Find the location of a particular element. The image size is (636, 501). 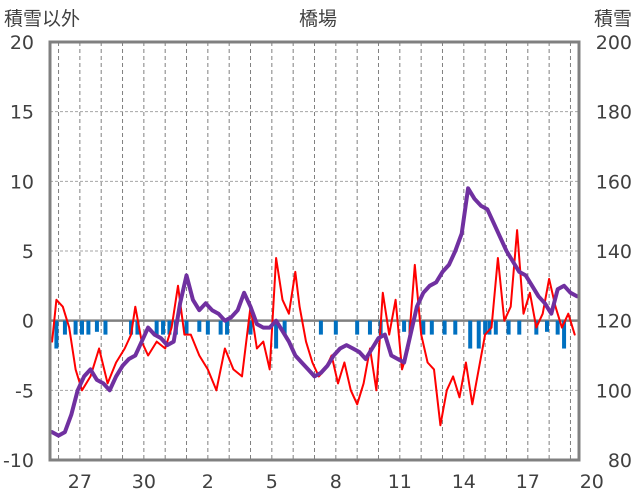

x-tick-label: 8 is located at coordinates (336, 482).